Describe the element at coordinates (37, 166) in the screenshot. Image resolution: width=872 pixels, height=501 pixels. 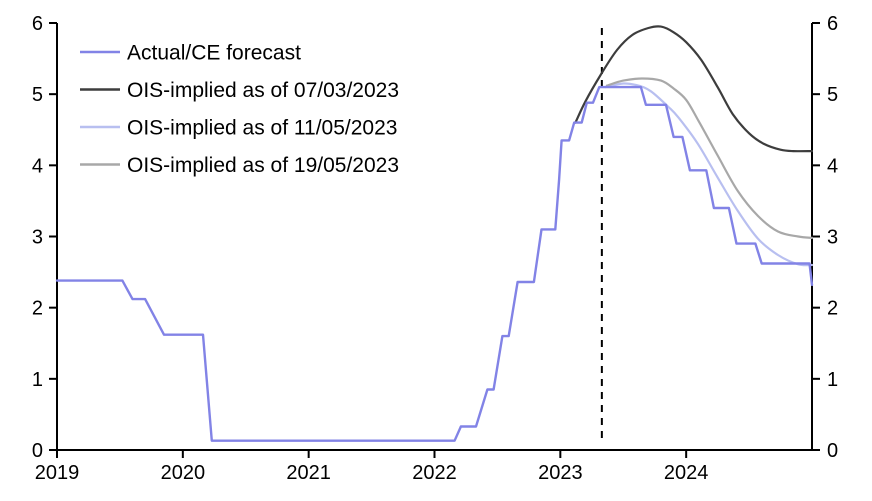
I see `y-axis-tick-label-left: 4` at that location.